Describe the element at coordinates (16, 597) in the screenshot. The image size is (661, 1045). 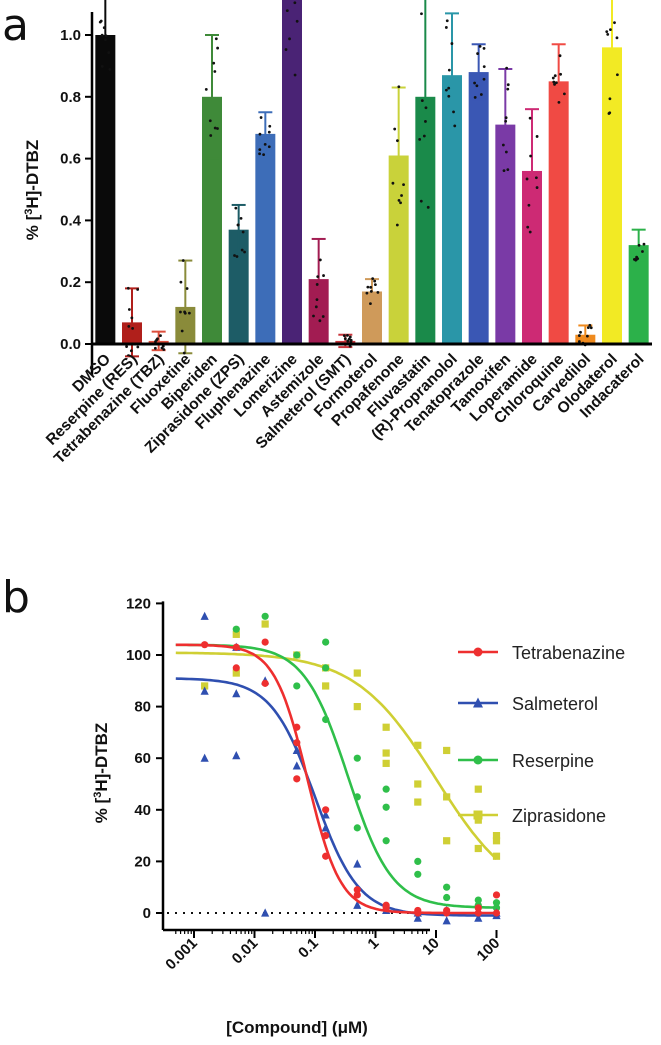
I see `panel-b-label: b` at that location.